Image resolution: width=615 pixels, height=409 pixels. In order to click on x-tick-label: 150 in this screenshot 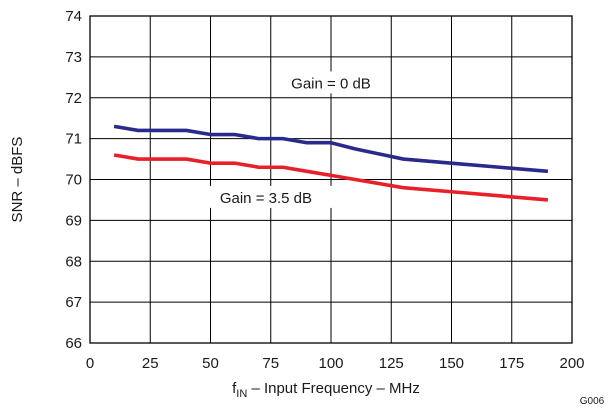, I will do `click(451, 363)`.